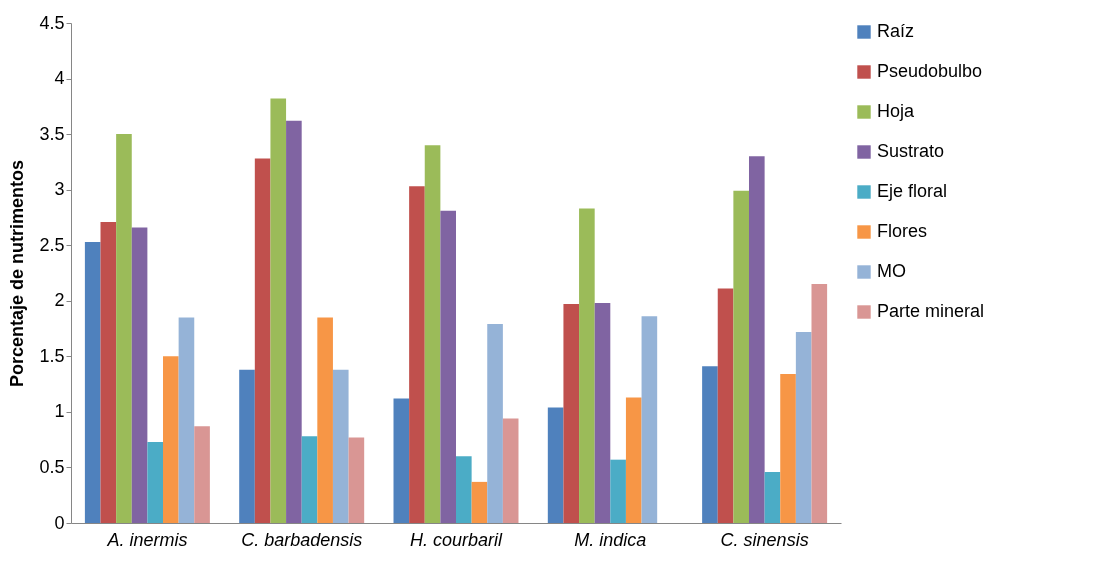 This screenshot has height=581, width=1112. What do you see at coordinates (52, 244) in the screenshot?
I see `y-tick-label: 2.5` at bounding box center [52, 244].